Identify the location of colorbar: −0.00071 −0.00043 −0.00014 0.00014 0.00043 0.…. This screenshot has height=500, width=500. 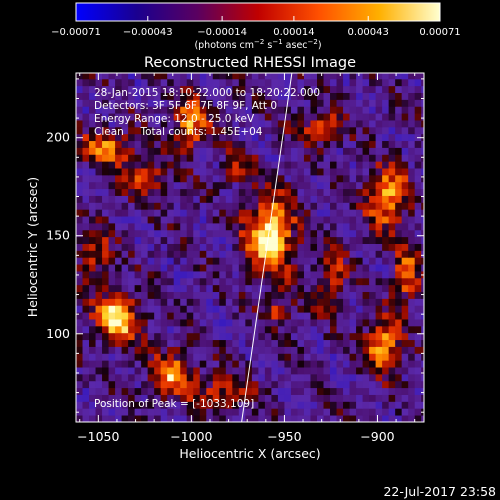
(256, 26).